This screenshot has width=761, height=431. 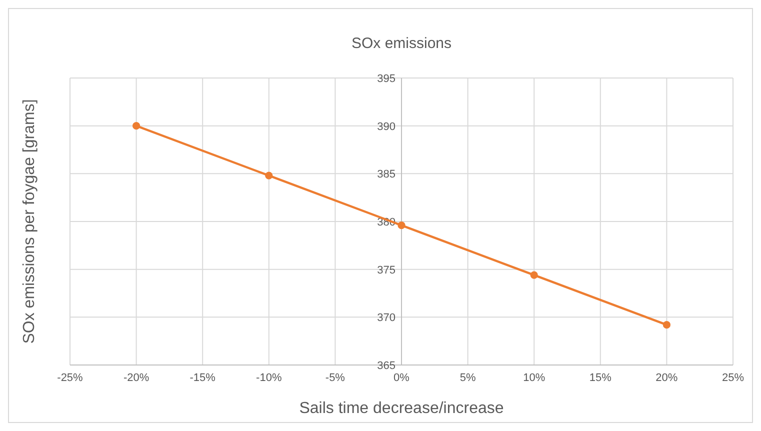 What do you see at coordinates (386, 318) in the screenshot?
I see `y-tick-label: 370` at bounding box center [386, 318].